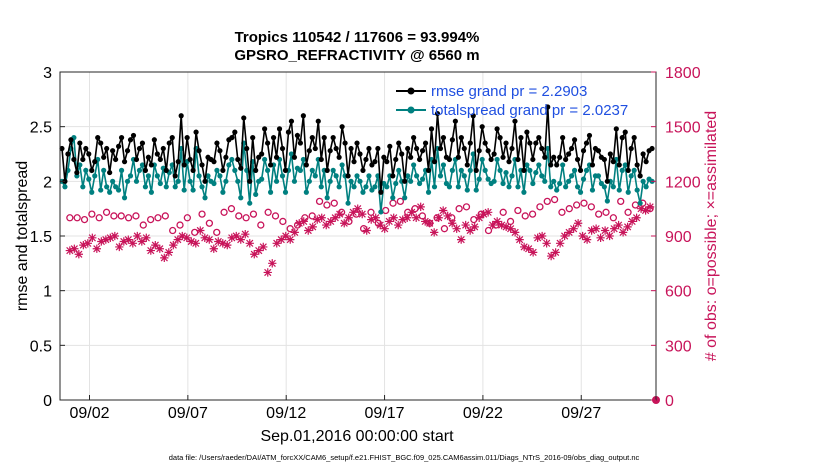 The image size is (830, 470). Describe the element at coordinates (678, 292) in the screenshot. I see `right-tick-label: 600` at that location.